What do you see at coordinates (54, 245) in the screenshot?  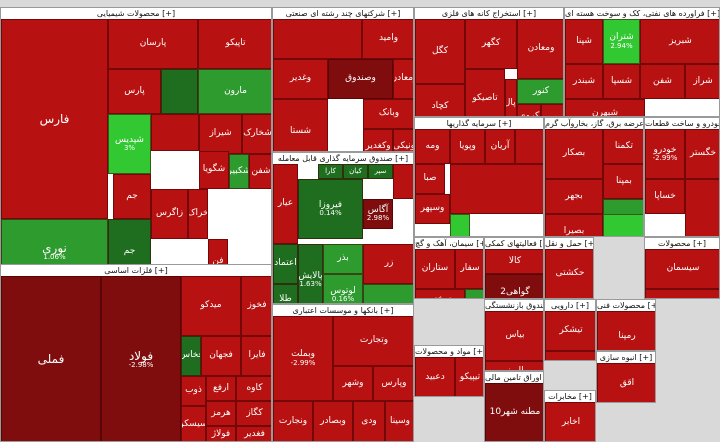 I see `stock-tile: نوری 1.06%` at bounding box center [54, 245].